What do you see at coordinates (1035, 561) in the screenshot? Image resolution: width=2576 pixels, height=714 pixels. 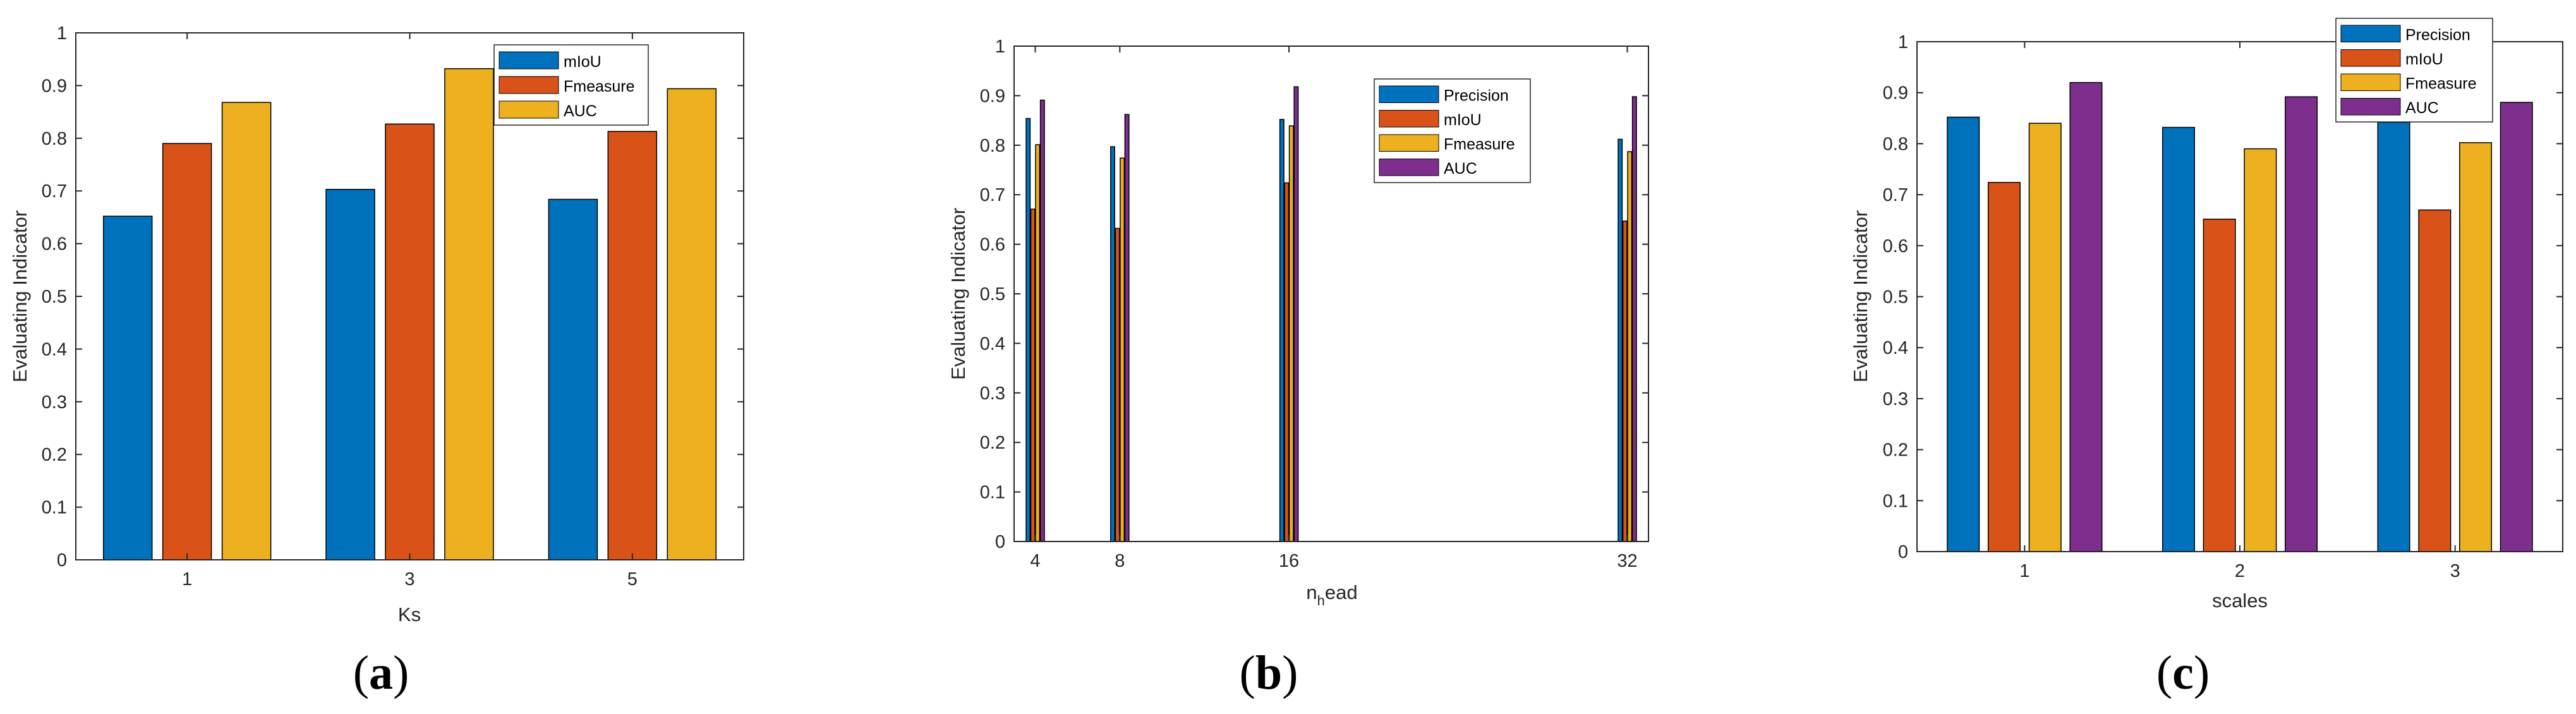 I see `xtick-label: 4` at bounding box center [1035, 561].